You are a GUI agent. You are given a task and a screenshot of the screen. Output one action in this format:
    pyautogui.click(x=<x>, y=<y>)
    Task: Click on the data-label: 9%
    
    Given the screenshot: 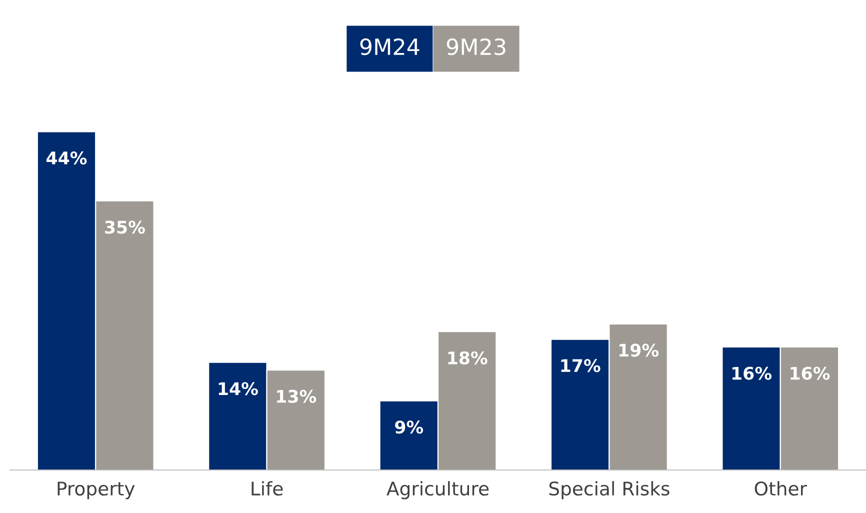 What is the action you would take?
    pyautogui.click(x=409, y=427)
    